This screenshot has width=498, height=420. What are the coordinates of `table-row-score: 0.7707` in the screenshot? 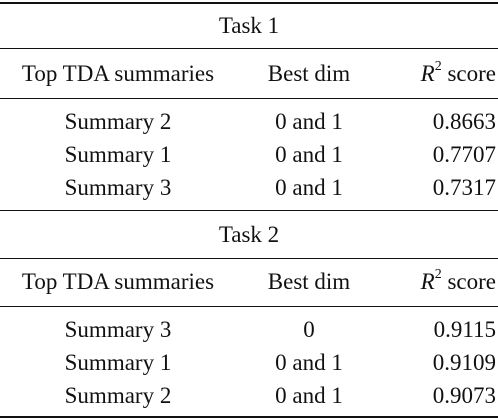 It's located at (464, 154).